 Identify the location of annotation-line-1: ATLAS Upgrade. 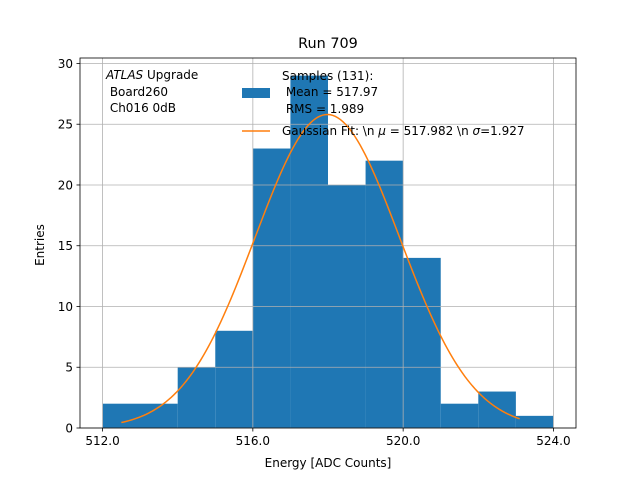
(151, 75).